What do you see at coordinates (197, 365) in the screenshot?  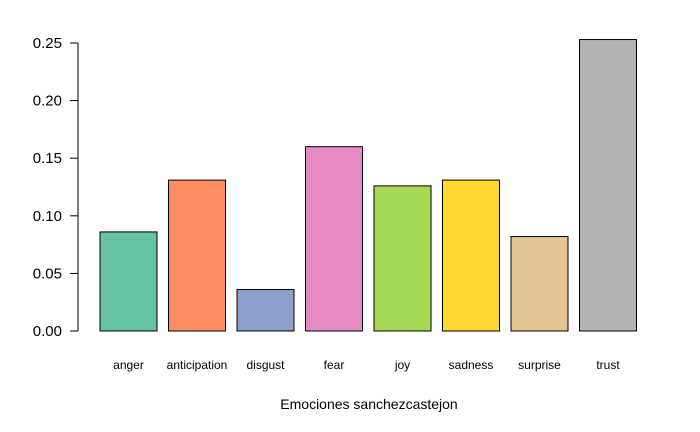 I see `x-tick-label-anticipation: anticipation` at bounding box center [197, 365].